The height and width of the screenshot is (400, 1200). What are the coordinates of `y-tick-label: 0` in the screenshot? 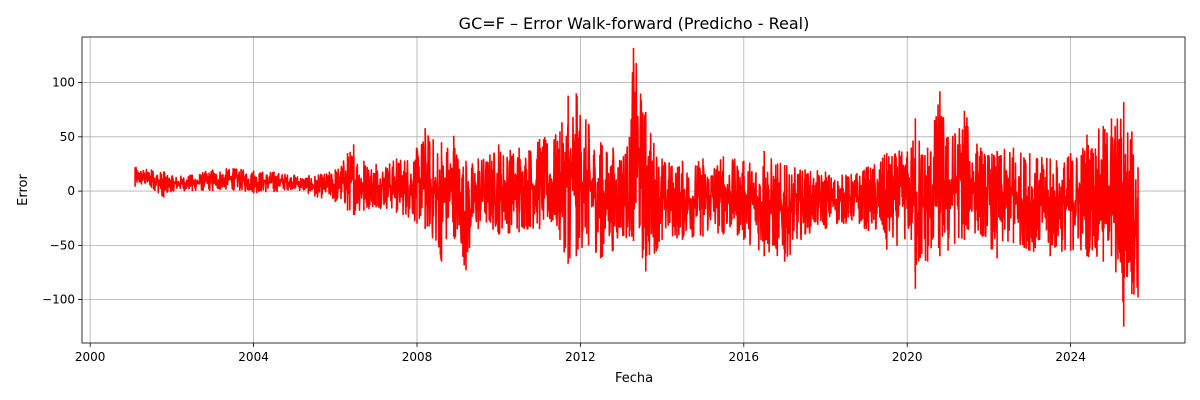 It's located at (71, 191).